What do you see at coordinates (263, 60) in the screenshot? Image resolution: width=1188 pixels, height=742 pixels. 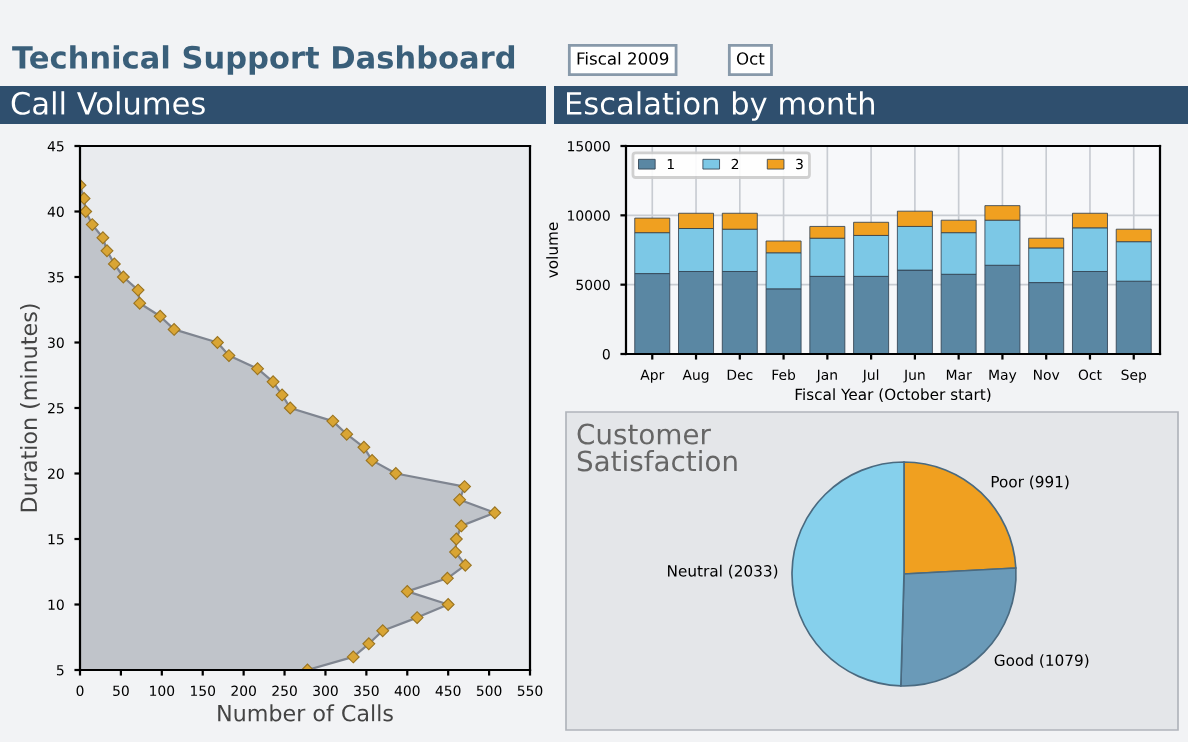 I see `text: Technical Support Dashboard` at bounding box center [263, 60].